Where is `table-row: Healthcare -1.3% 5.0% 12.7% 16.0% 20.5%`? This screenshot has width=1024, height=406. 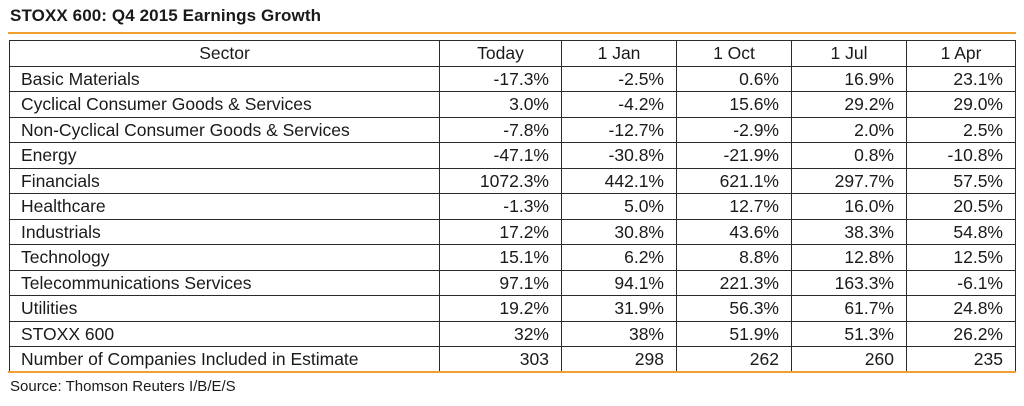
table-row: Healthcare -1.3% 5.0% 12.7% 16.0% 20.5% is located at coordinates (512, 206).